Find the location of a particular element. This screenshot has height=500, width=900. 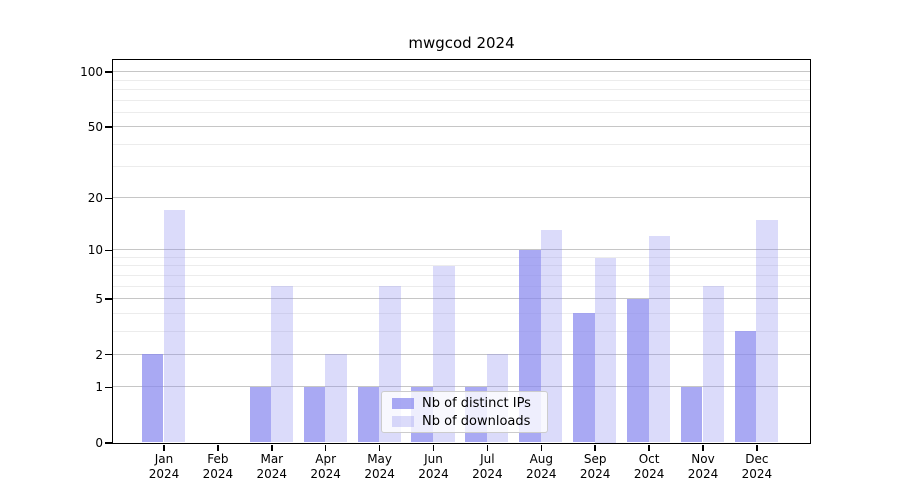

x-tick-label: May 2024 is located at coordinates (379, 466).